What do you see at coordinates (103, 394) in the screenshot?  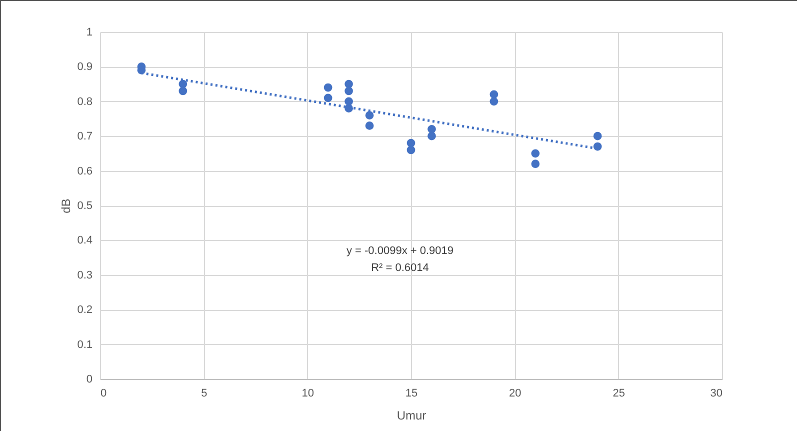 I see `x-tick-label: 0` at bounding box center [103, 394].